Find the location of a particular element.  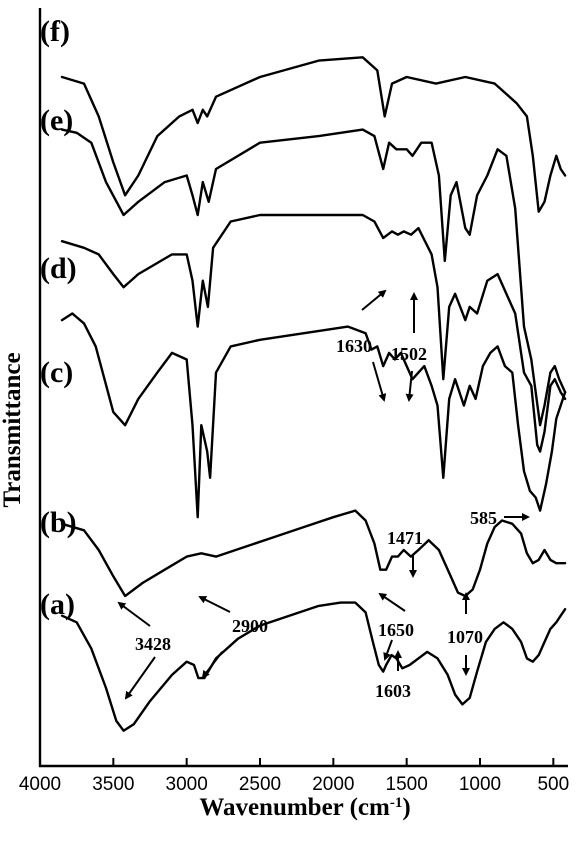

series-label-c: (c) is located at coordinates (56, 372).